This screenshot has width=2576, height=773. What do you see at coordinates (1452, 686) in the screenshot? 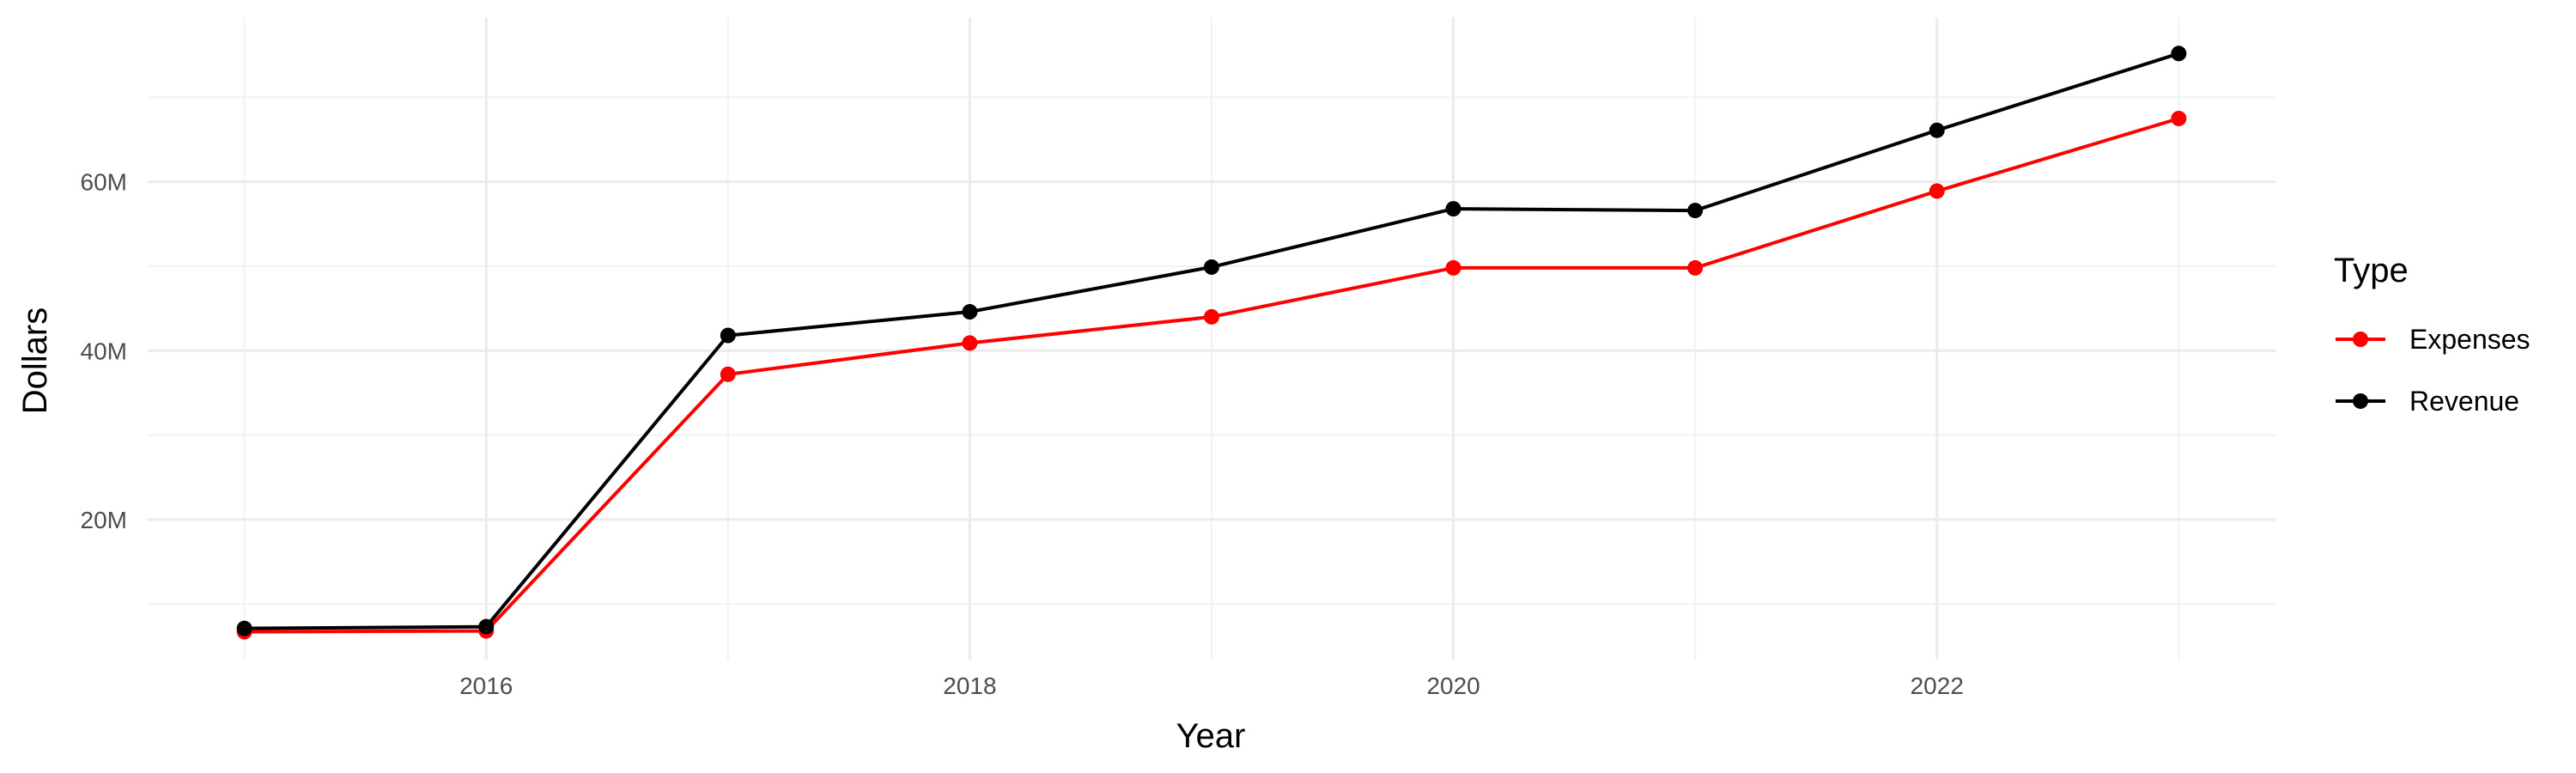
I see `x-tick-label: 2020` at bounding box center [1452, 686].